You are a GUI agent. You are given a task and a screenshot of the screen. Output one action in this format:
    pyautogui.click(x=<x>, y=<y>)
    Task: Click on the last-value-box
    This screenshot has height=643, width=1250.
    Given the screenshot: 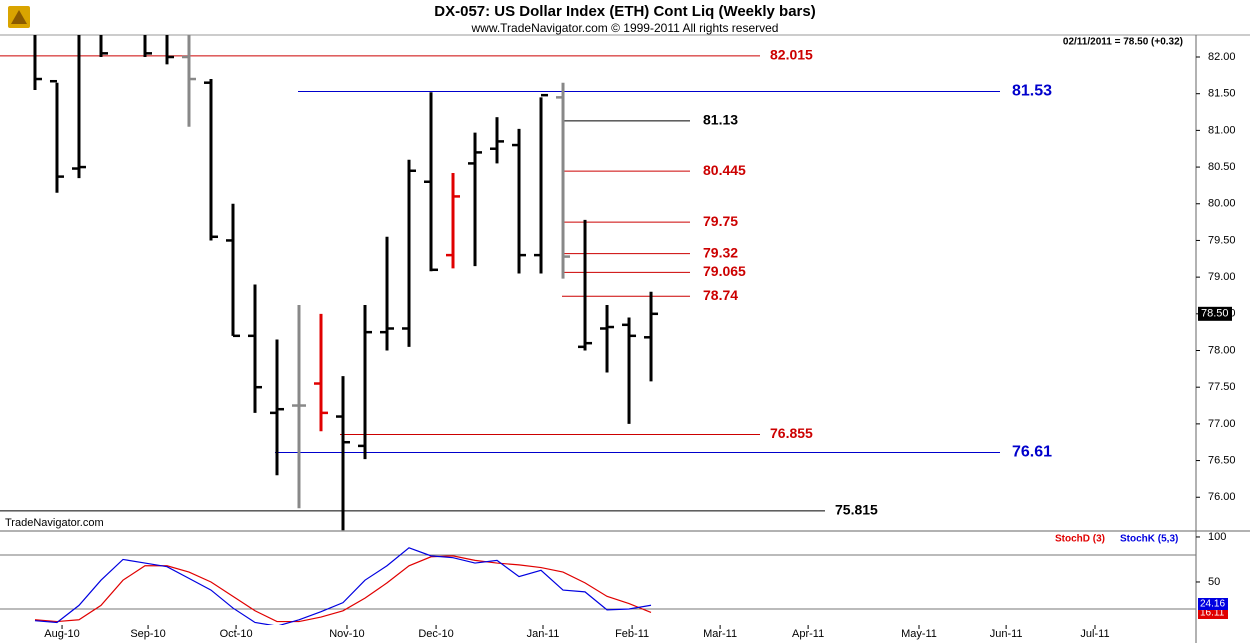 What is the action you would take?
    pyautogui.click(x=1213, y=604)
    